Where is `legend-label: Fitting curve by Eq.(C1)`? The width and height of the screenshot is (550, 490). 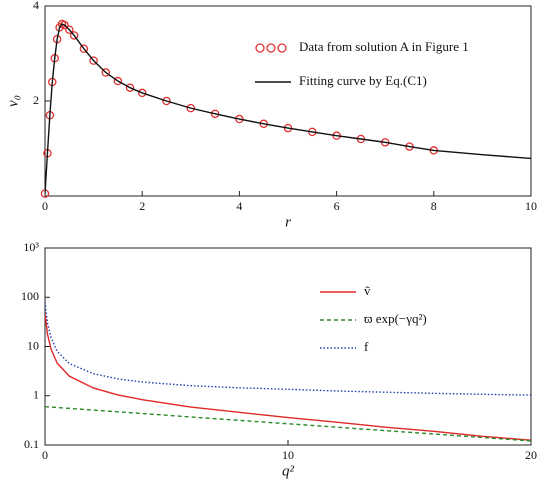 legend-label: Fitting curve by Eq.(C1) is located at coordinates (363, 80).